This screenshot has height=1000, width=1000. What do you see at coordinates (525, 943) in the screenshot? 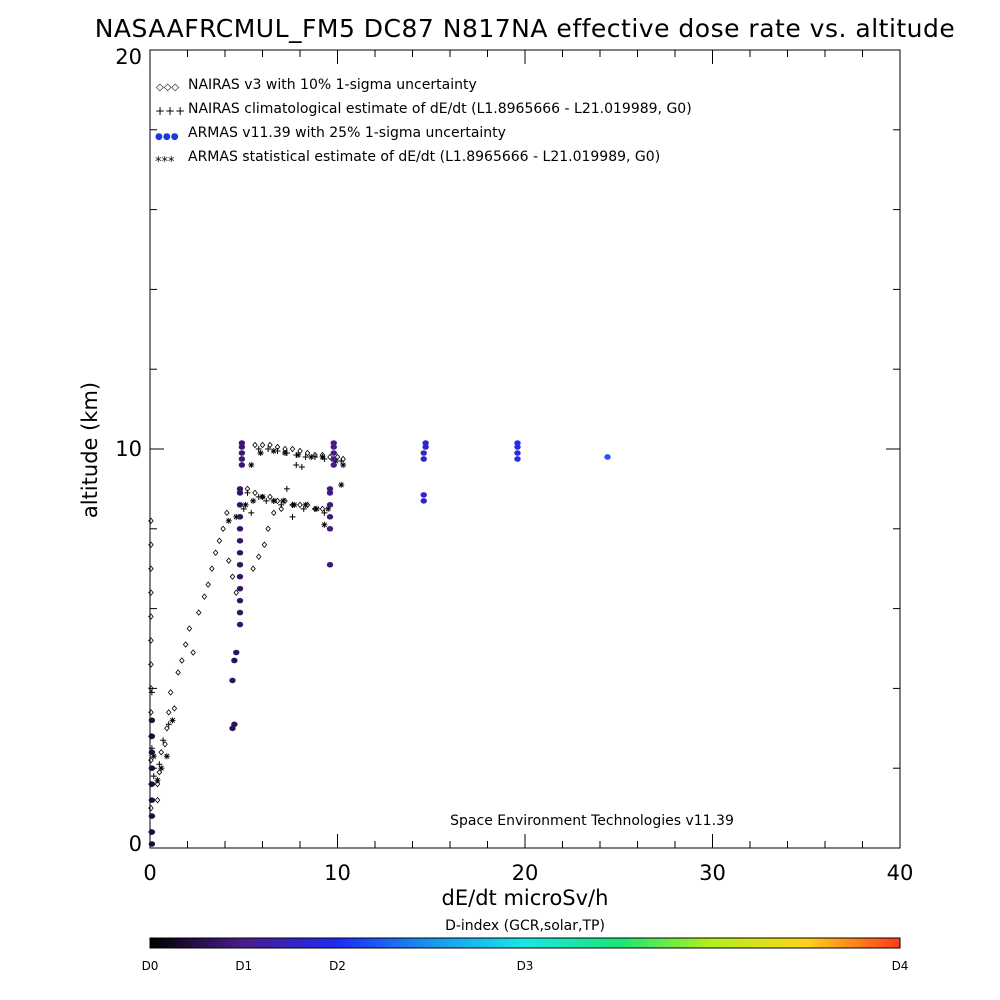
I see `colorbar` at bounding box center [525, 943].